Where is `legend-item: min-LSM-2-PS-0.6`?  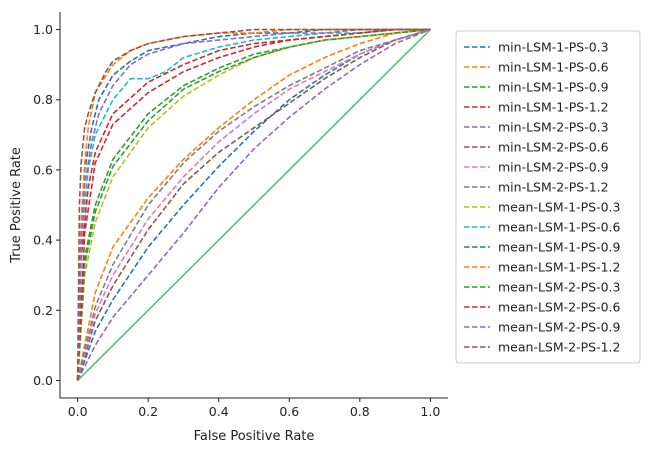
legend-item: min-LSM-2-PS-0.6 is located at coordinates (536, 147).